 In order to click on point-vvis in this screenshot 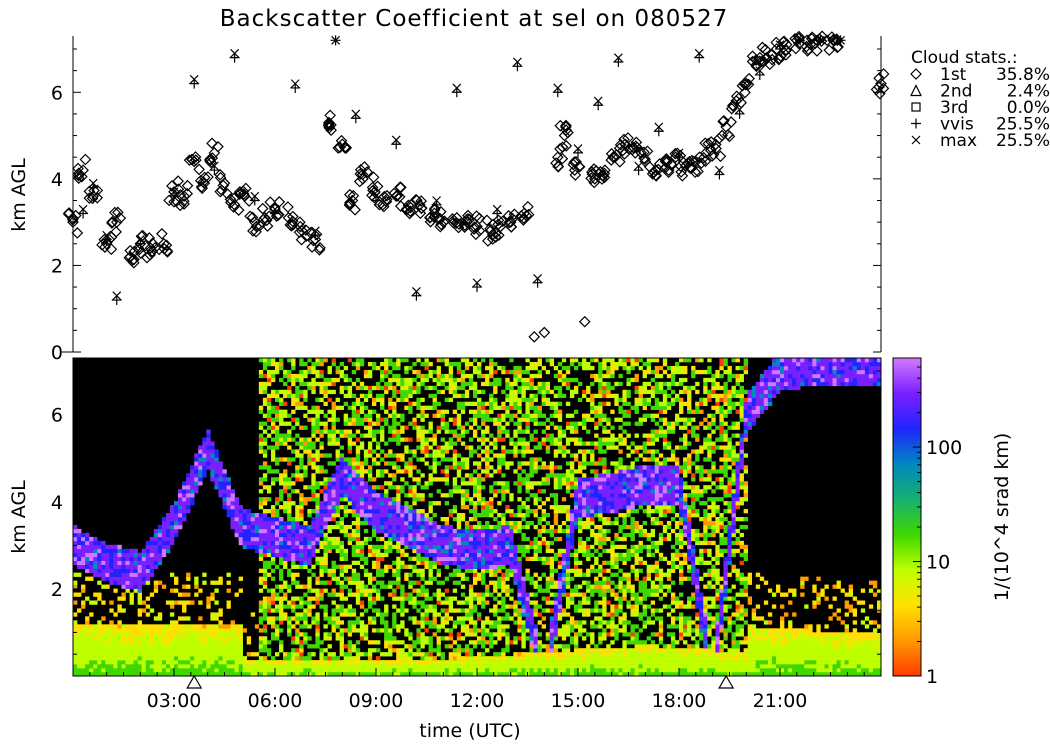, I will do `click(739, 113)`.